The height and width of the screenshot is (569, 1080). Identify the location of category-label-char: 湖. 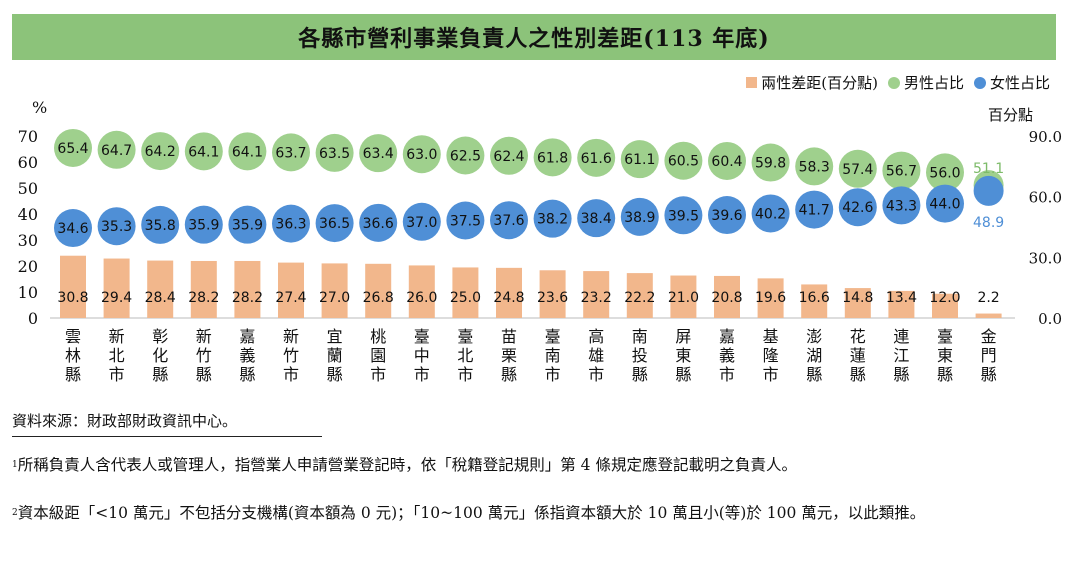
(814, 355).